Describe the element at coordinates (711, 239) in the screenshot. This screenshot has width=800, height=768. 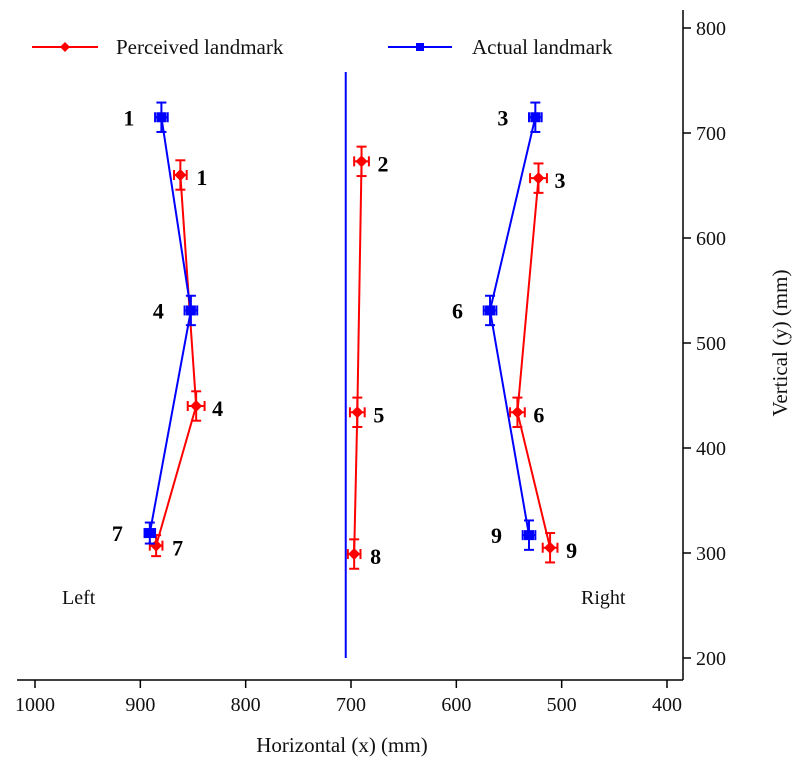
I see `y-tick-label-600: 600` at that location.